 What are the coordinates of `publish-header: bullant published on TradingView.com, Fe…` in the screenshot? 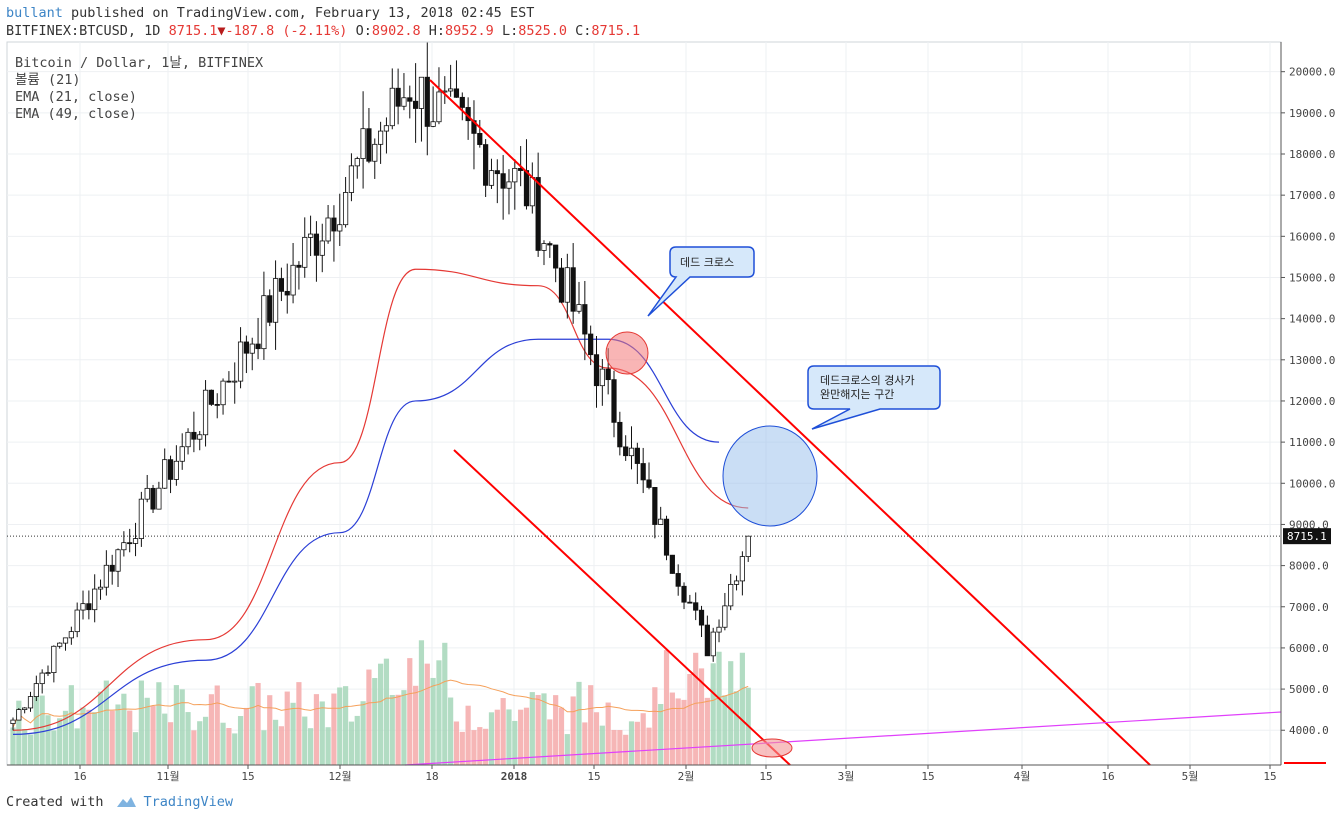 It's located at (270, 13).